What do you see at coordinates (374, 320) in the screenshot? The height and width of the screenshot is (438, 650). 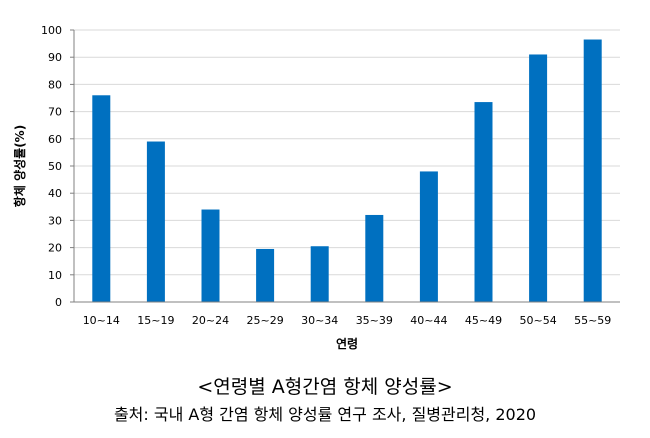 I see `x-tick-label: 35~39` at bounding box center [374, 320].